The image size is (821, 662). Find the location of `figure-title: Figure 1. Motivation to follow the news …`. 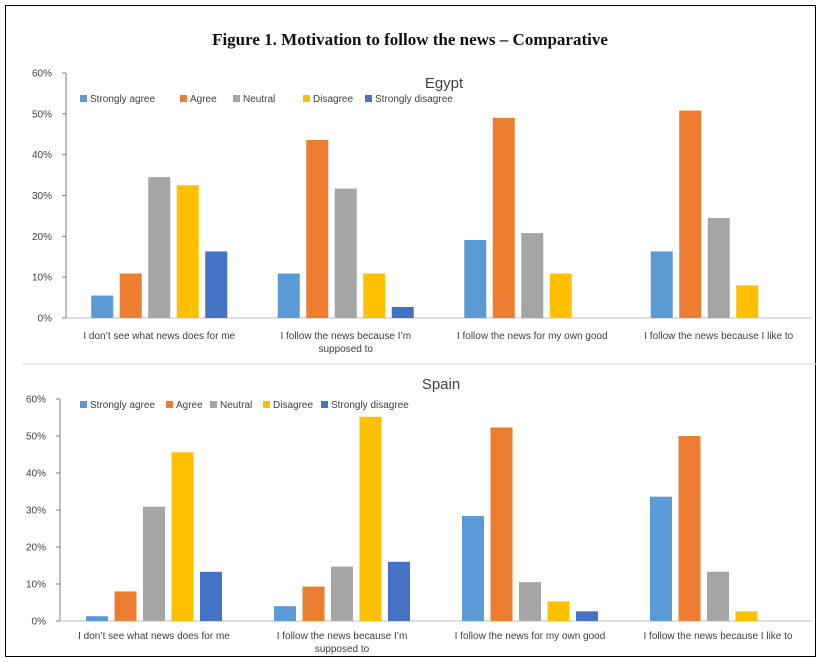

figure-title: Figure 1. Motivation to follow the news … is located at coordinates (410, 39).